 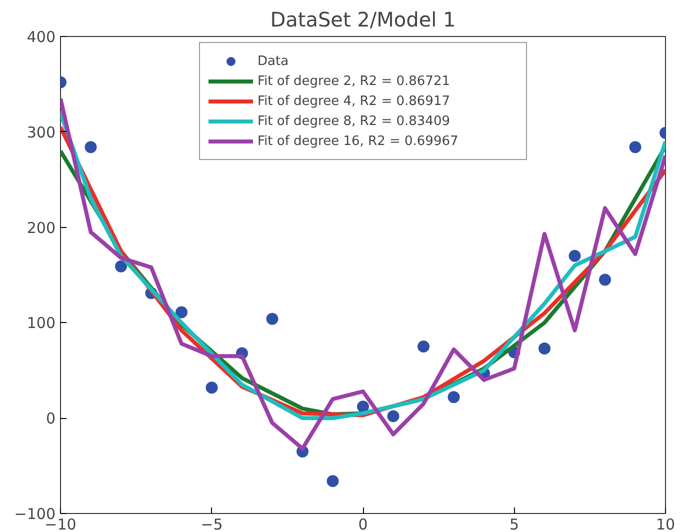 I want to click on chart-title: DataSet 2/Model 1, so click(x=363, y=20).